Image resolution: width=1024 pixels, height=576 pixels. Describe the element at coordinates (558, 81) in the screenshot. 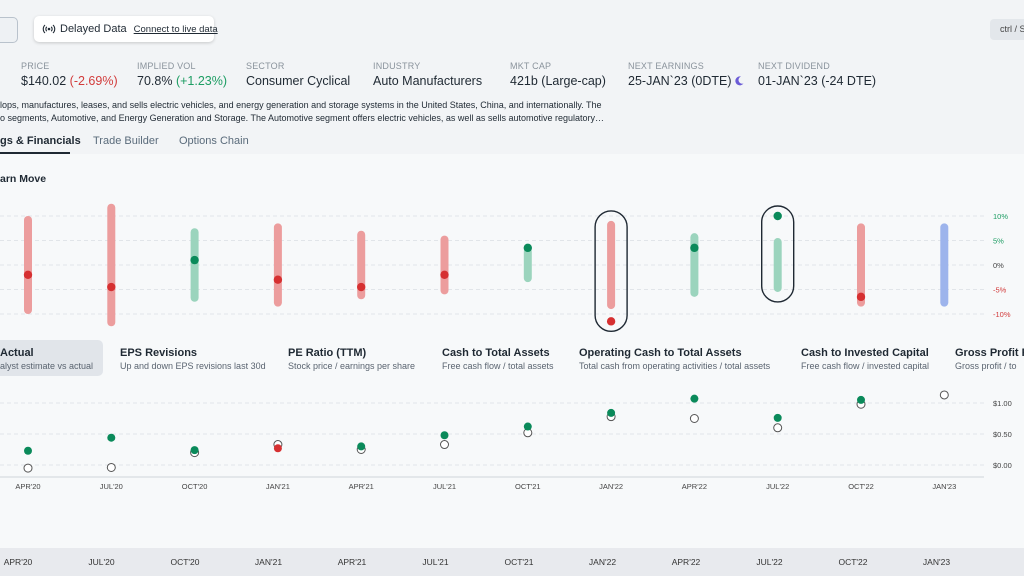

I see `stat-value: 421b (Large-cap)` at that location.